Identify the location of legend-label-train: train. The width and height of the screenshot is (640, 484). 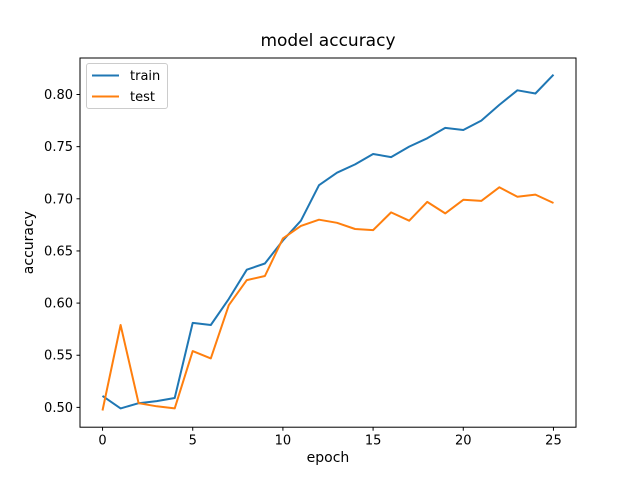
(145, 76).